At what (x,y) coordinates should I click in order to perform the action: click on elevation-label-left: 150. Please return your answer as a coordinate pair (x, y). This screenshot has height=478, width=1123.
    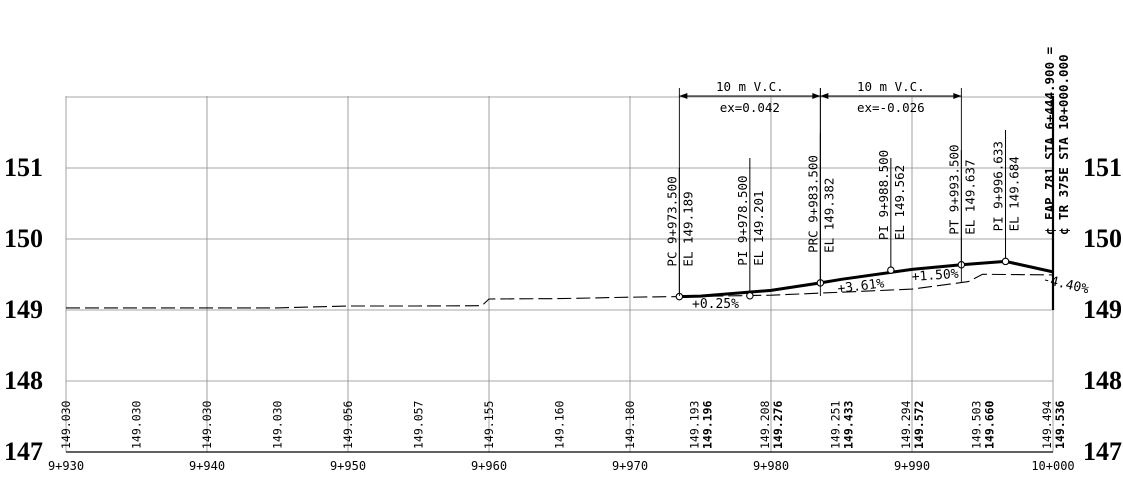
    Looking at the image, I should click on (23, 238).